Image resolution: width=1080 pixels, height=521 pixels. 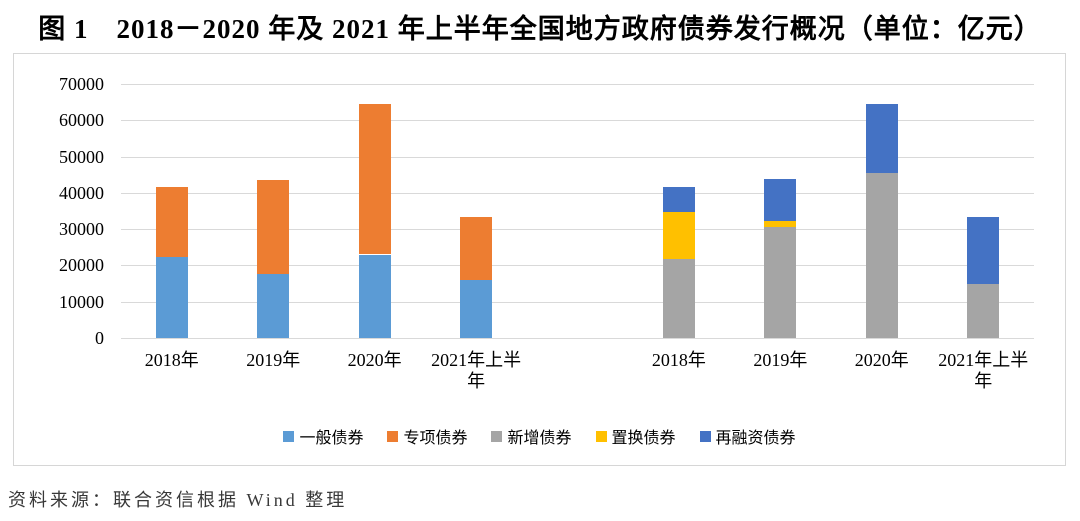 What do you see at coordinates (393, 436) in the screenshot?
I see `legend-swatch-special-bond` at bounding box center [393, 436].